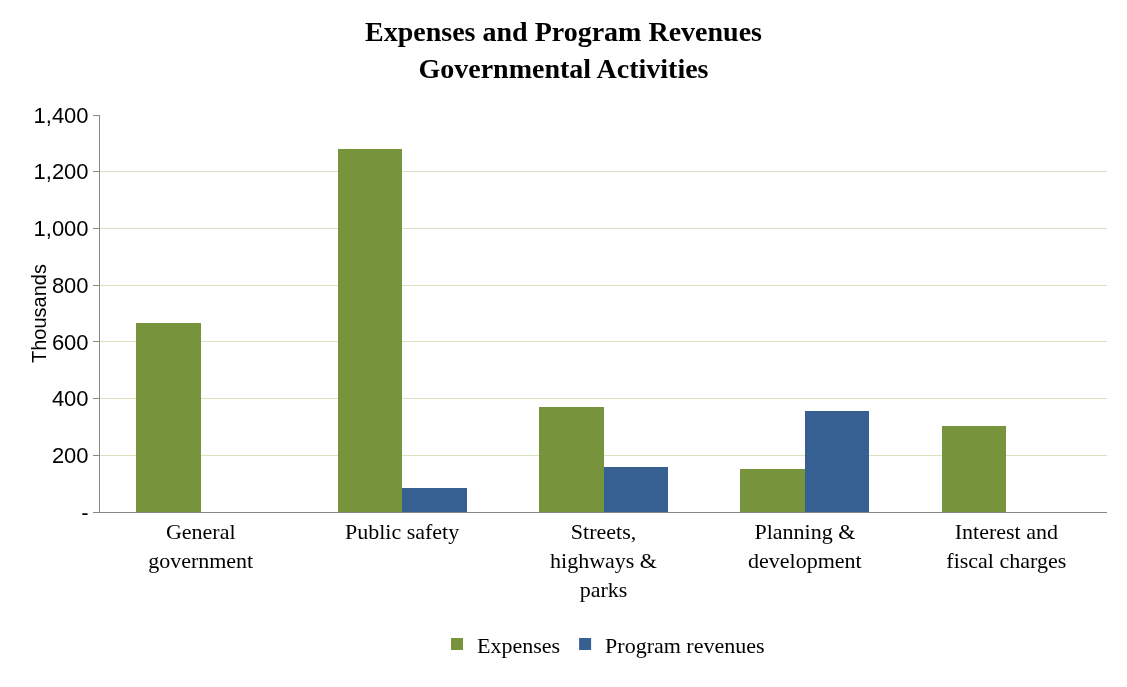  Describe the element at coordinates (70, 285) in the screenshot. I see `y-tick-label: 800` at that location.